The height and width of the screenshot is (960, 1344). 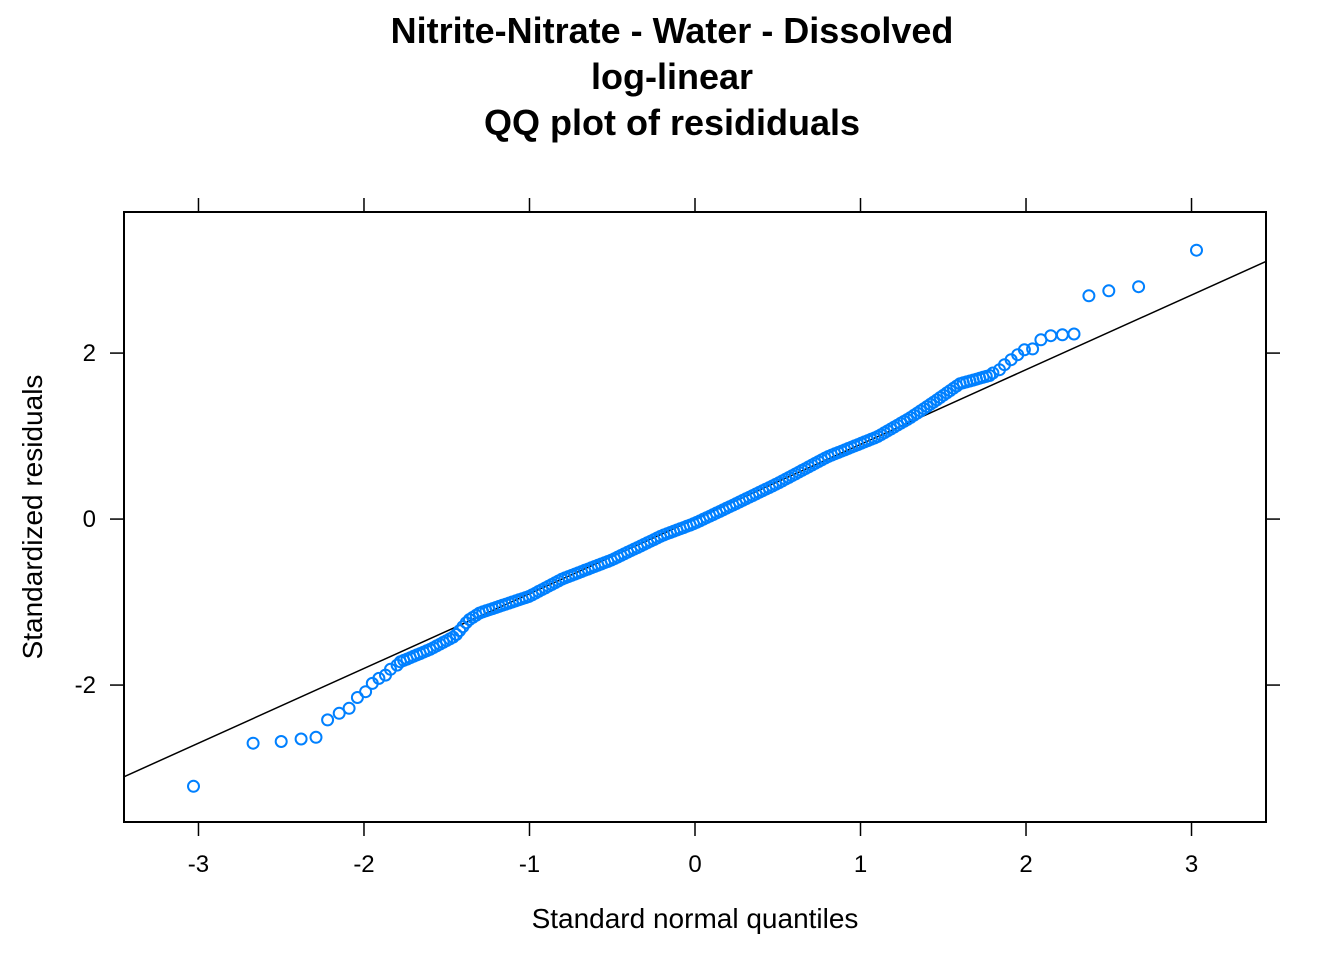 I want to click on chart-title-line-3: QQ plot of resididuals, so click(x=672, y=122).